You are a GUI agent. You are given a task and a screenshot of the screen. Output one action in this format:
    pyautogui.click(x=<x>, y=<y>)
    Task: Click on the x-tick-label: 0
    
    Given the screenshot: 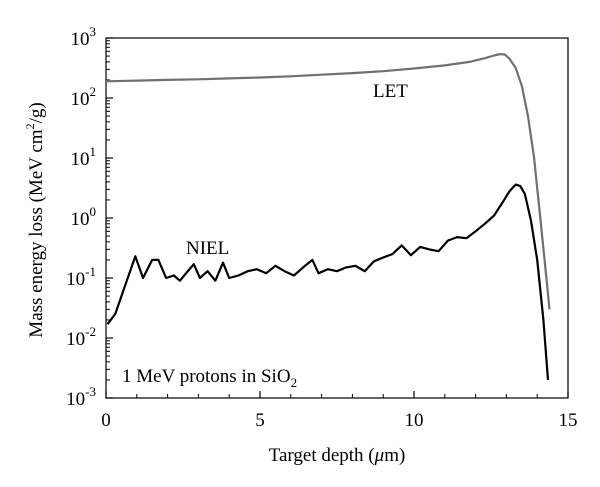 What is the action you would take?
    pyautogui.click(x=106, y=420)
    